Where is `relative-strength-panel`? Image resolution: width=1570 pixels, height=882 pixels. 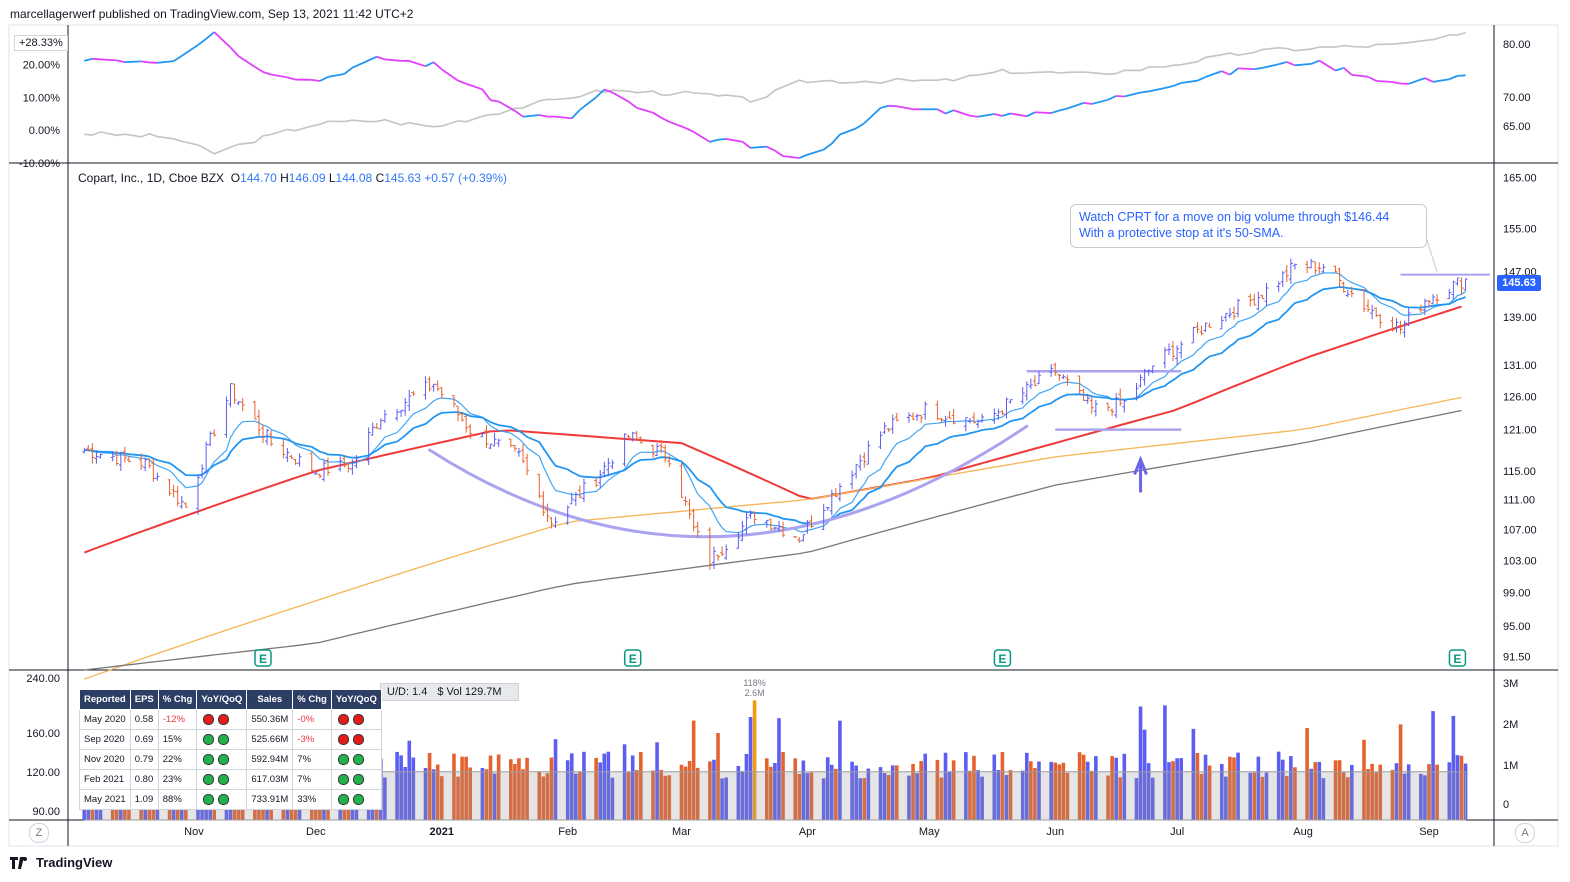 relative-strength-panel is located at coordinates (775, 95).